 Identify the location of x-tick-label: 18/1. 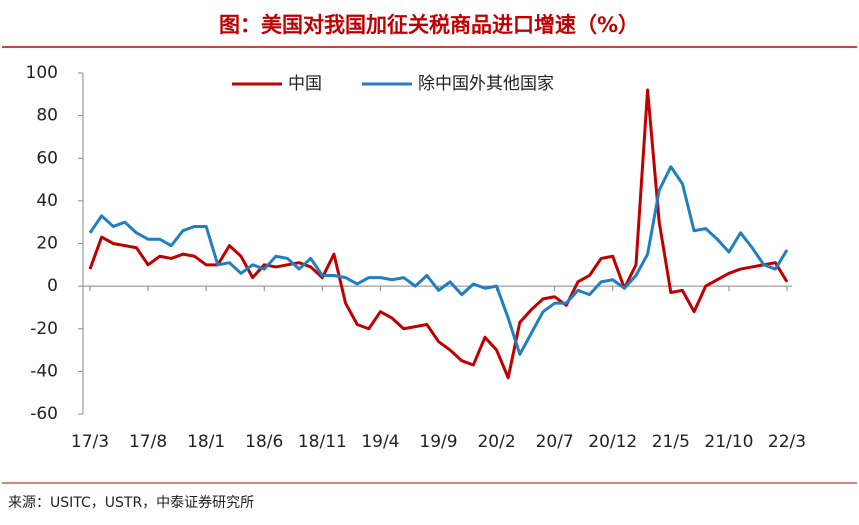
(206, 442).